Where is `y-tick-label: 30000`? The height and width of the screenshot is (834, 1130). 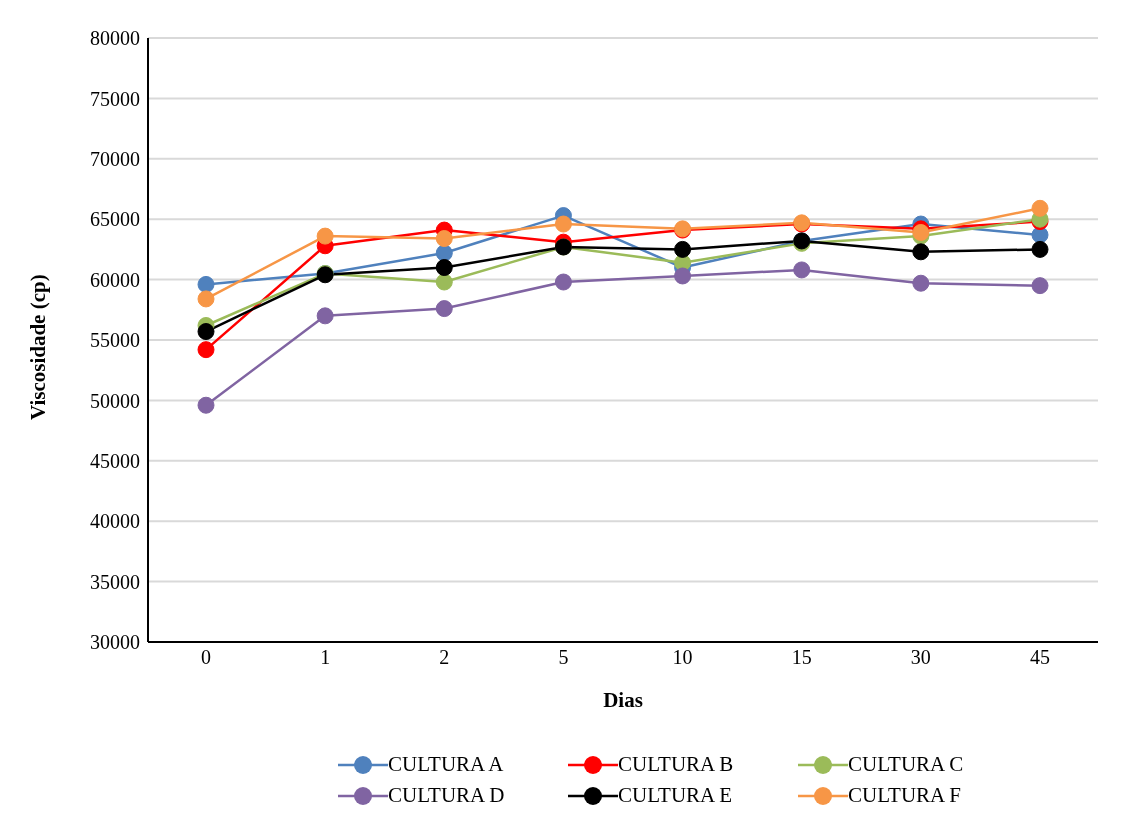 y-tick-label: 30000 is located at coordinates (115, 642).